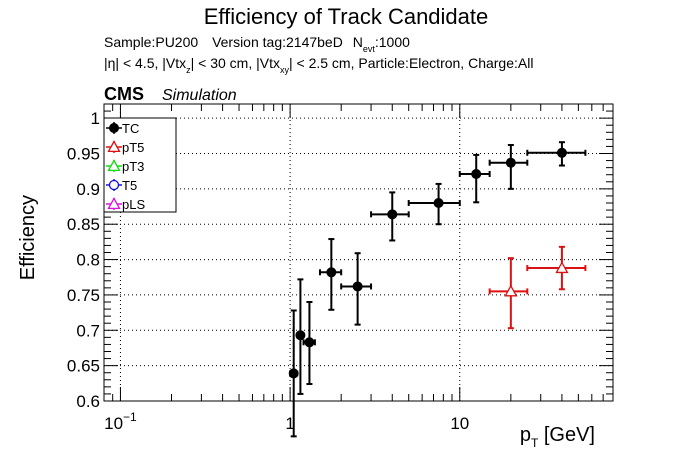 The image size is (696, 472). I want to click on legend: TC pT5 pT3 T5 pLS, so click(140, 165).